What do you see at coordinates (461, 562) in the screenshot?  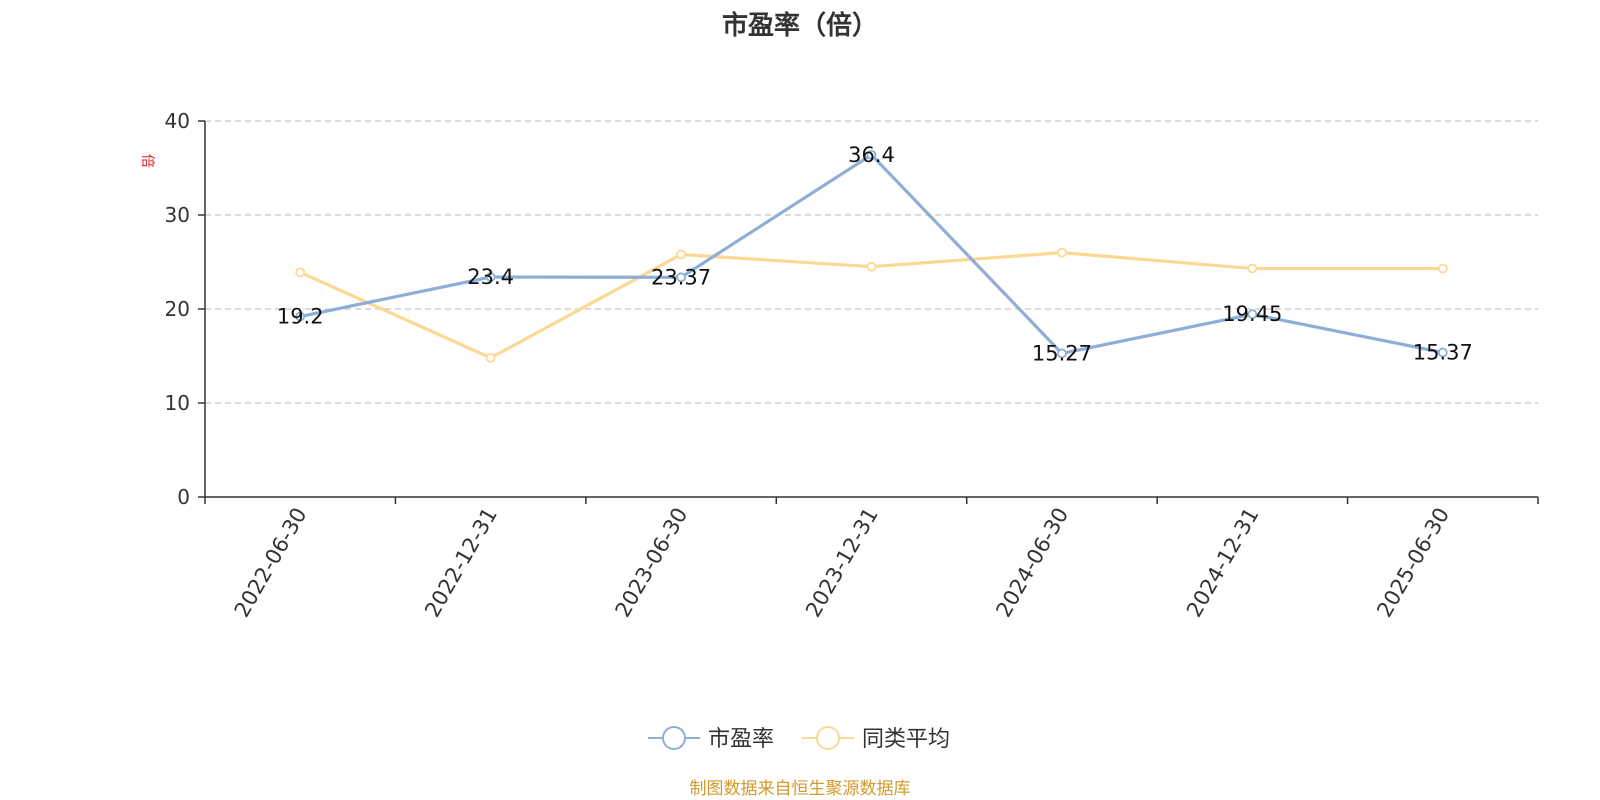 I see `x-tick-label: 2022-12-31` at bounding box center [461, 562].